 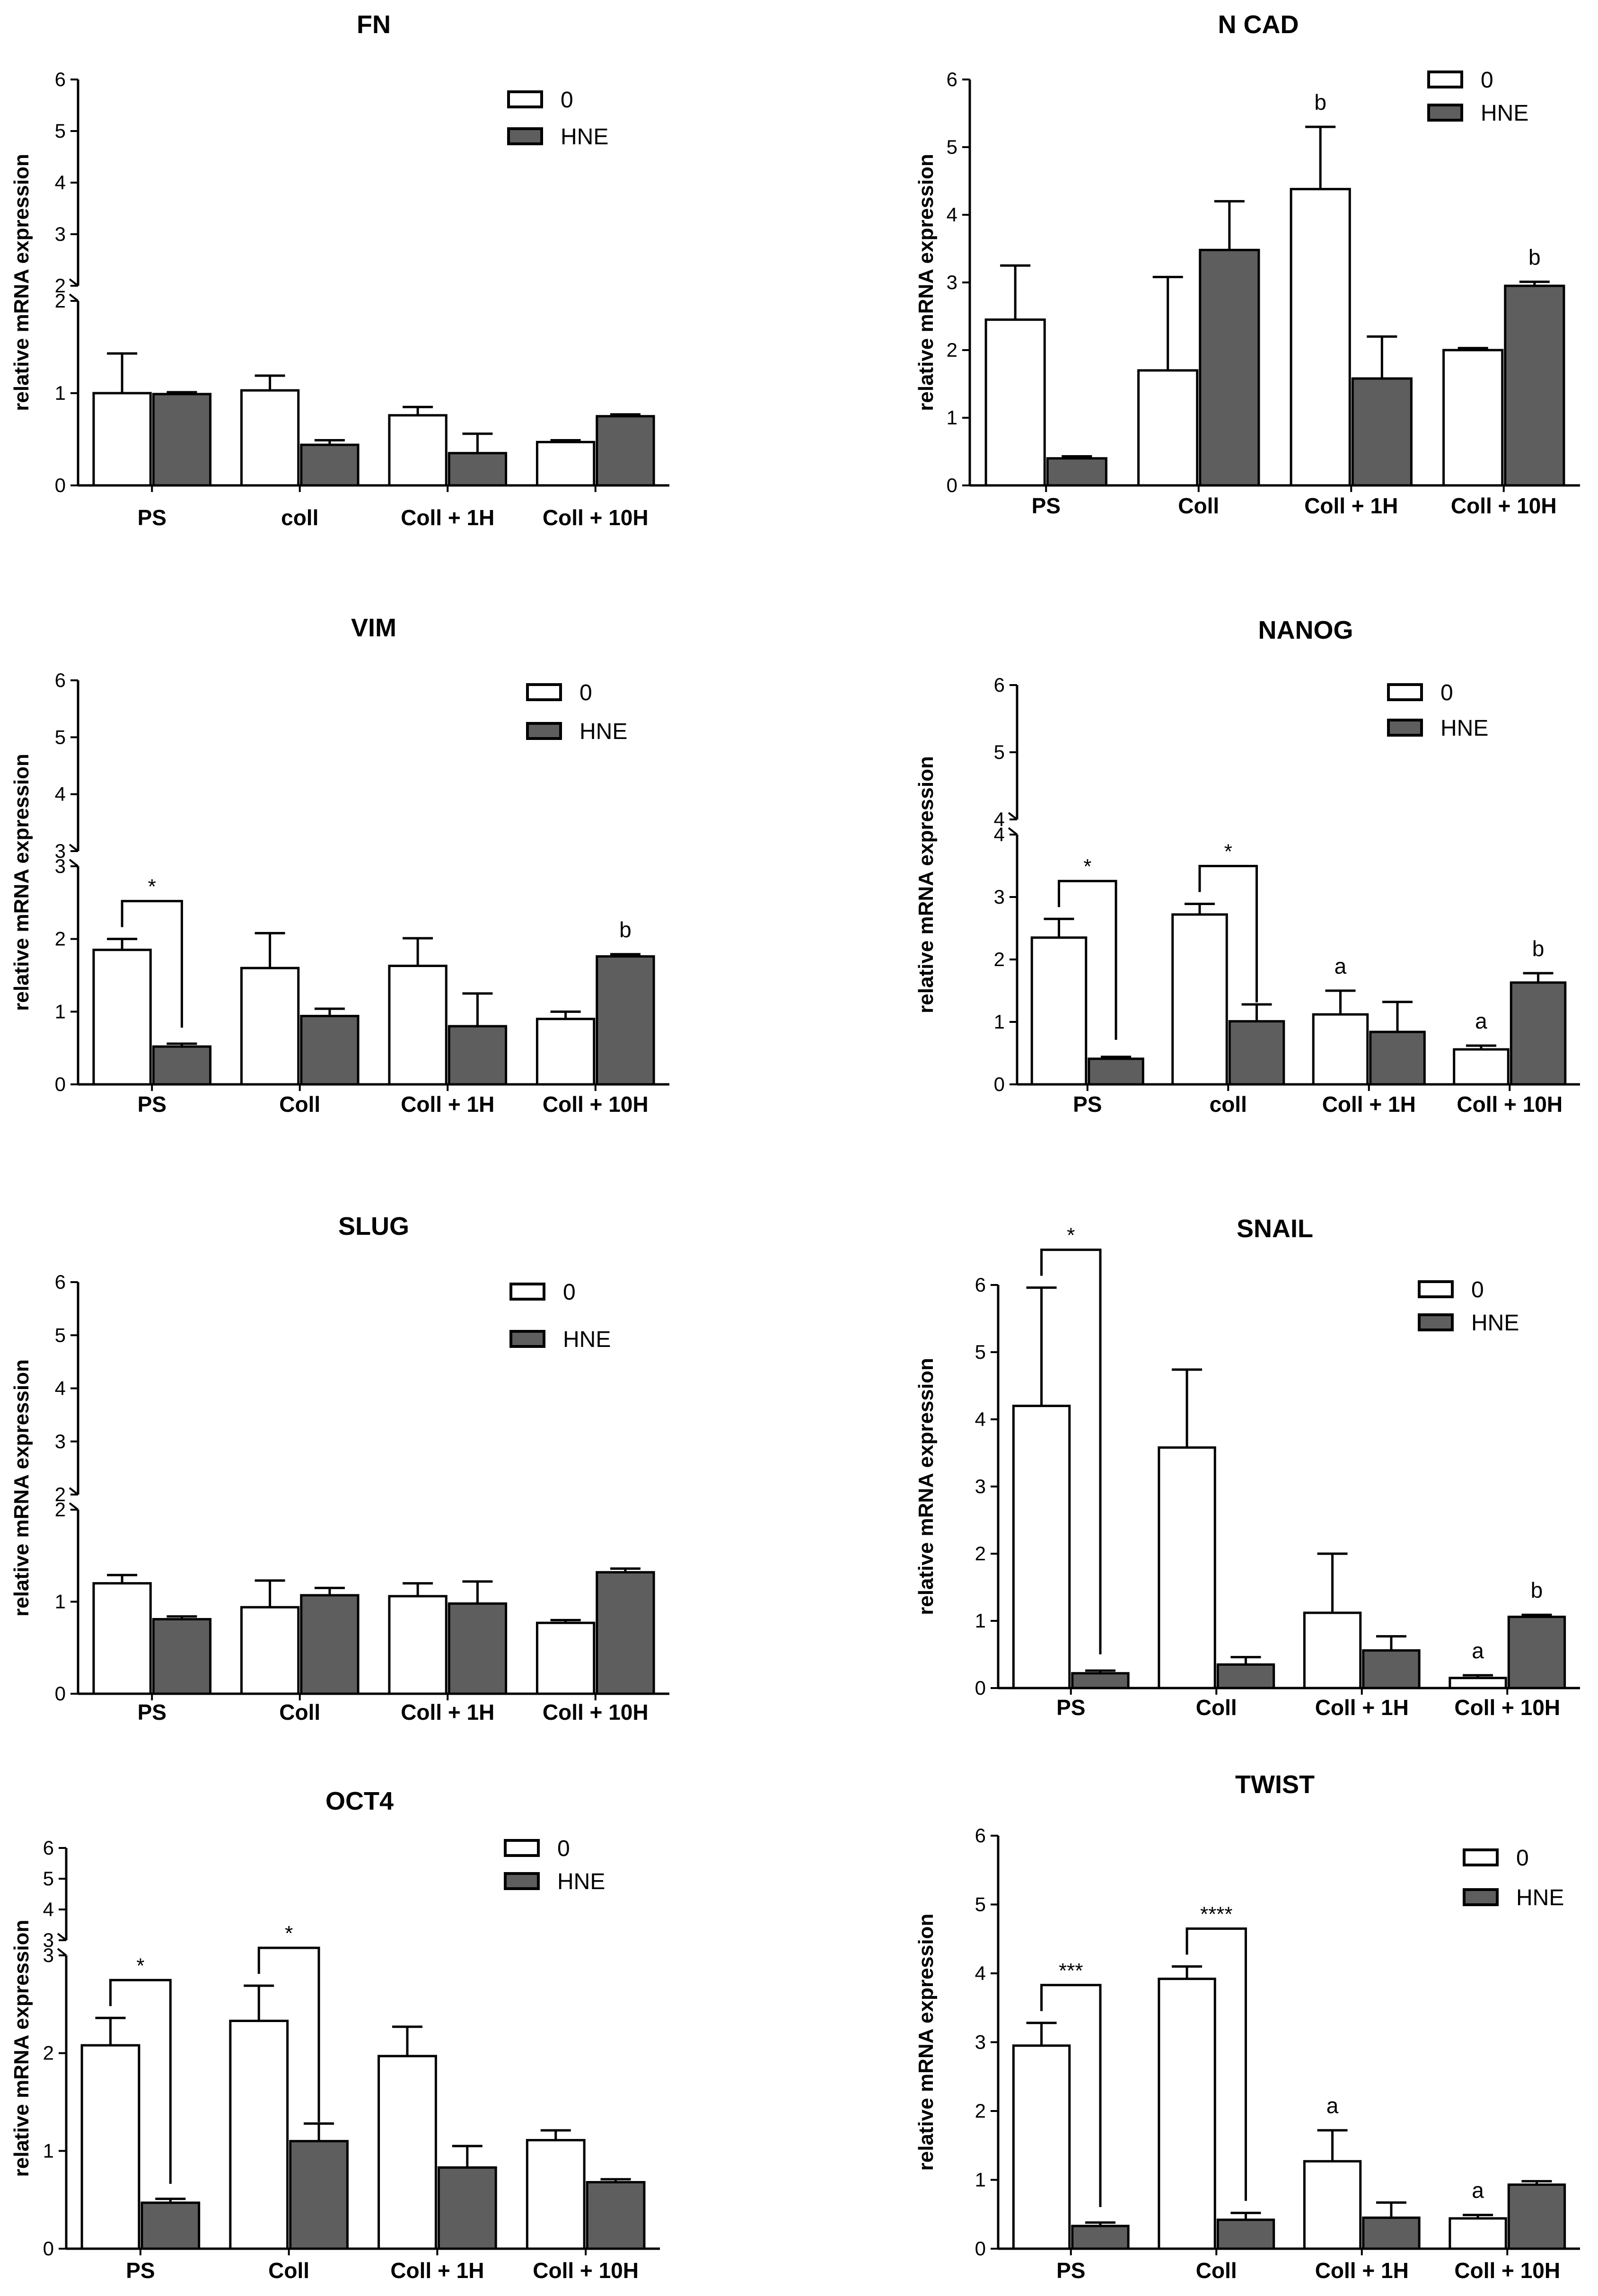 What do you see at coordinates (373, 628) in the screenshot?
I see `chart-title: VIM` at bounding box center [373, 628].